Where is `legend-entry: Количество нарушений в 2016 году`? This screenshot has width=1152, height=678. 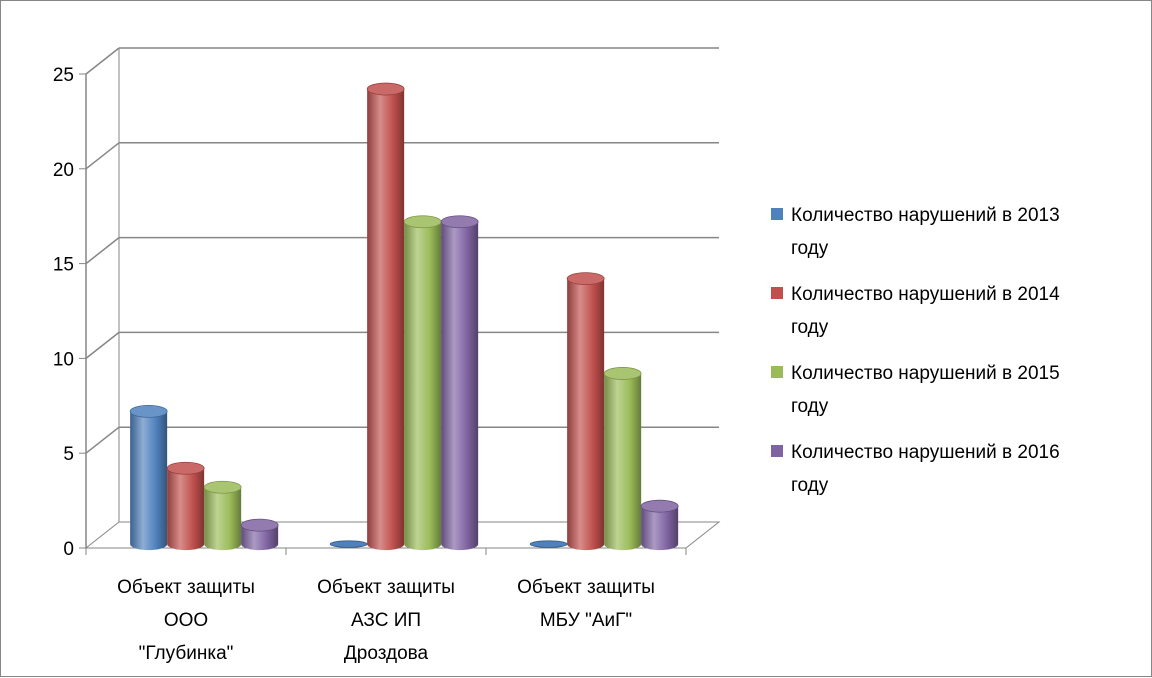
legend-entry: Количество нарушений в 2016 году is located at coordinates (915, 469).